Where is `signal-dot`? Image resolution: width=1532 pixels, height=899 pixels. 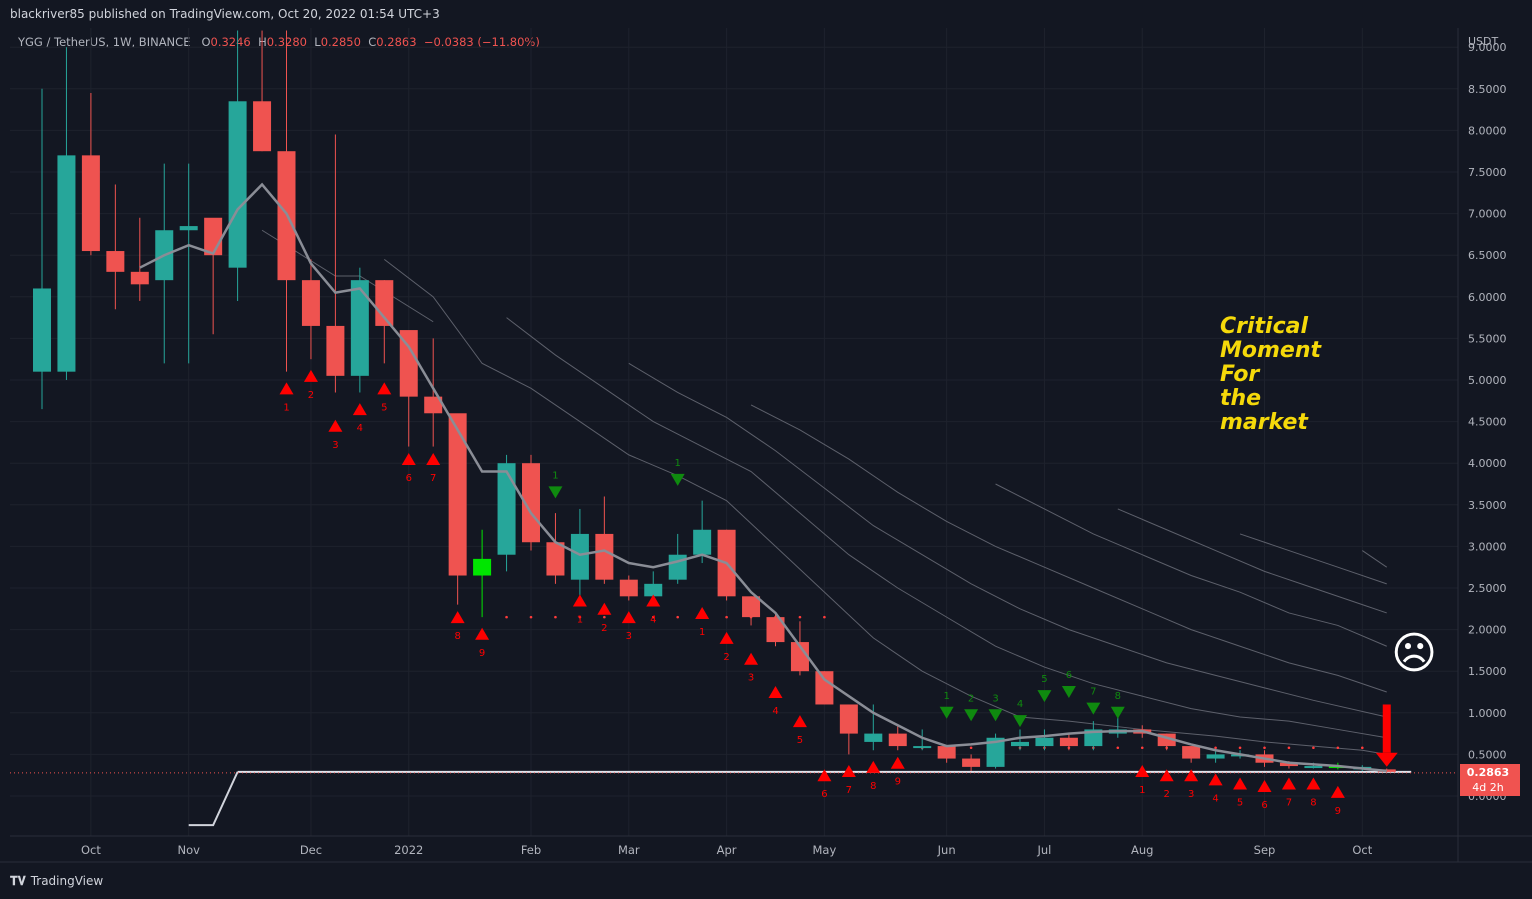
signal-dot is located at coordinates (1118, 748).